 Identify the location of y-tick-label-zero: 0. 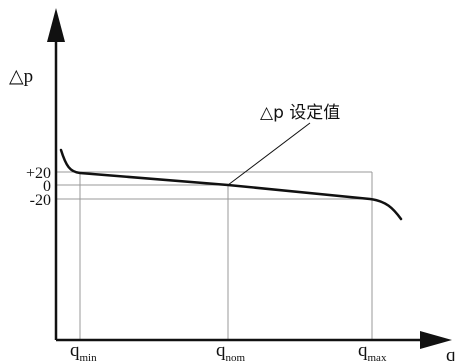
(47, 186).